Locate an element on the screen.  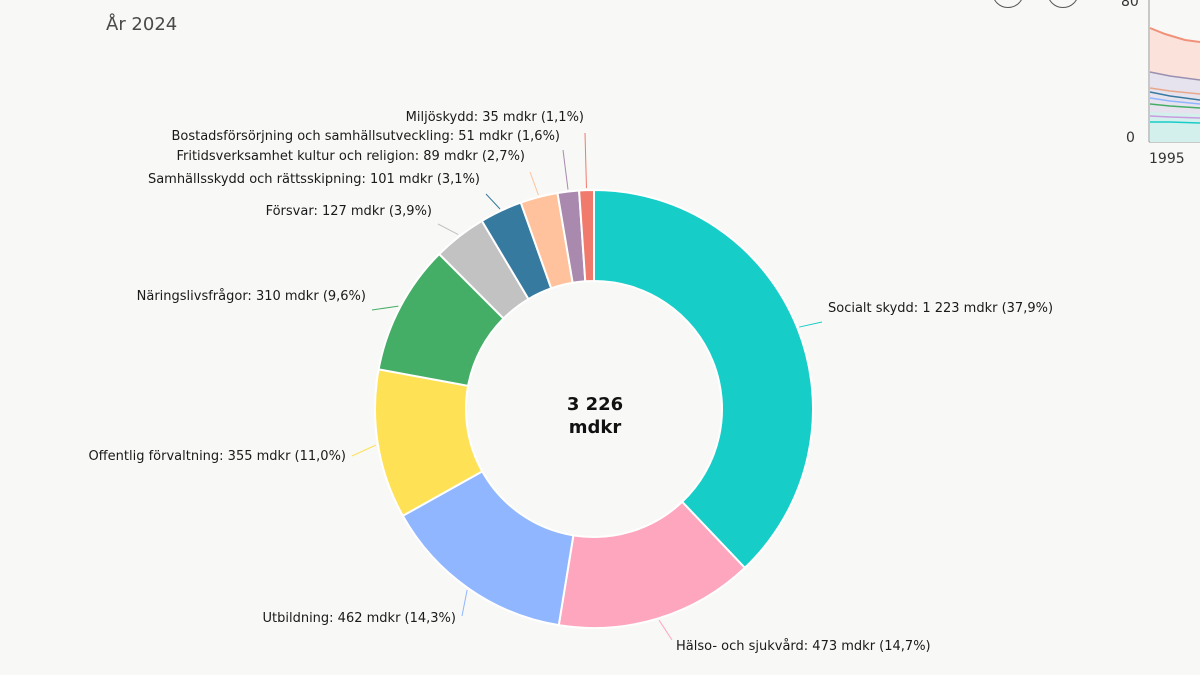
slice-socialt-skydd-label: Socialt skydd: 1 223 mdkr (37,9%) is located at coordinates (940, 308).